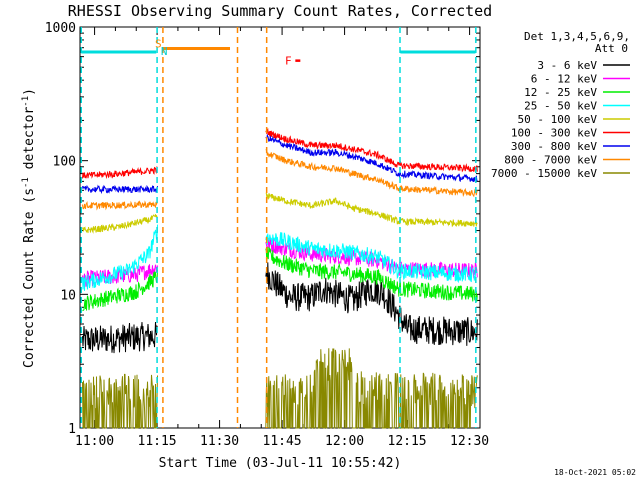 This screenshot has width=640, height=484. Describe the element at coordinates (577, 36) in the screenshot. I see `legend-detector-line: Det 1,3,4,5,6,9,` at that location.